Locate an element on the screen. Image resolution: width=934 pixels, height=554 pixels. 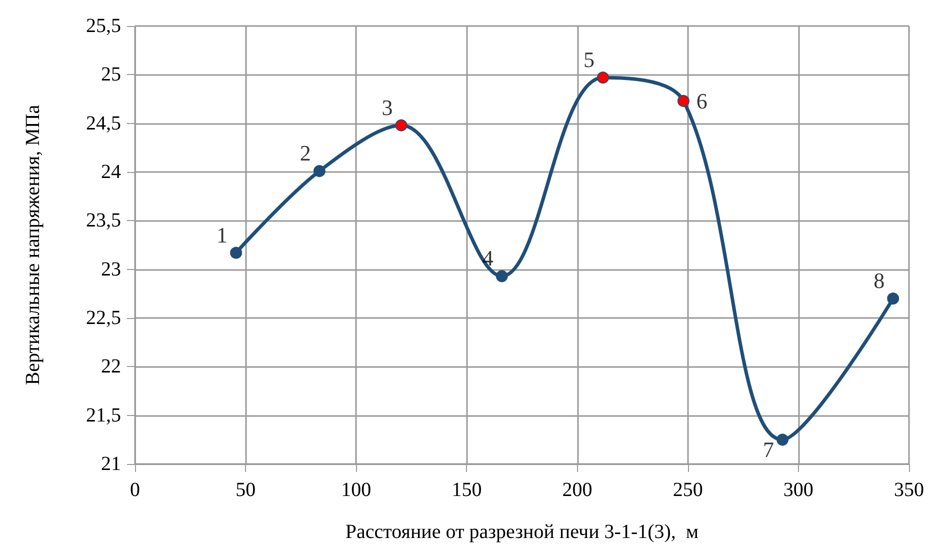
y-tick-label: 25 is located at coordinates (111, 75).